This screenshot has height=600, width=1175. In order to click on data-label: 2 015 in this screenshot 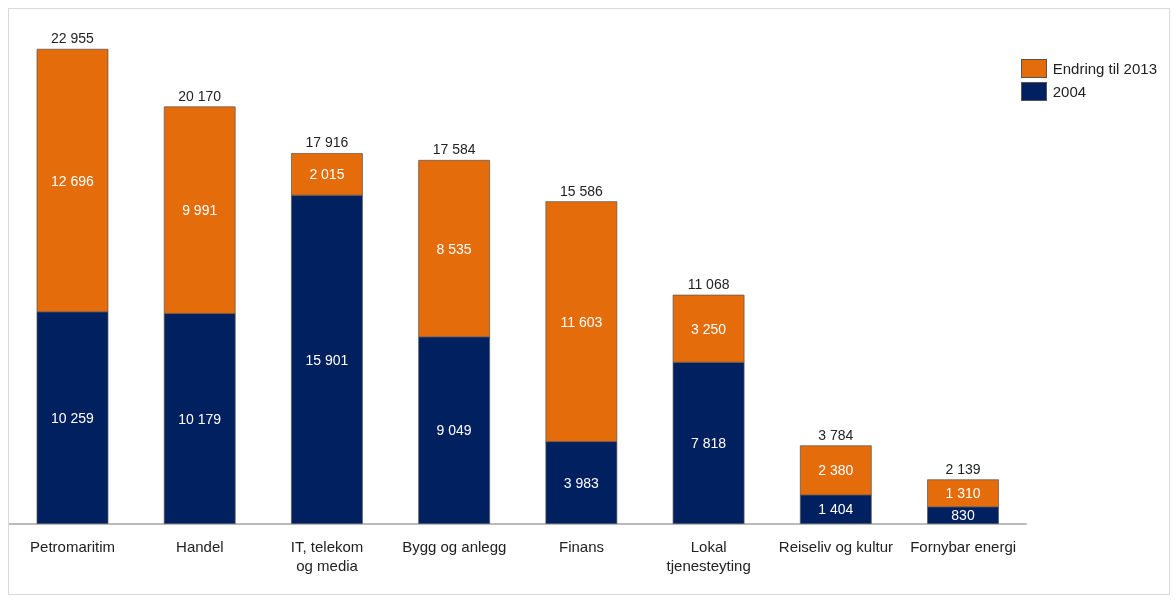, I will do `click(327, 174)`.